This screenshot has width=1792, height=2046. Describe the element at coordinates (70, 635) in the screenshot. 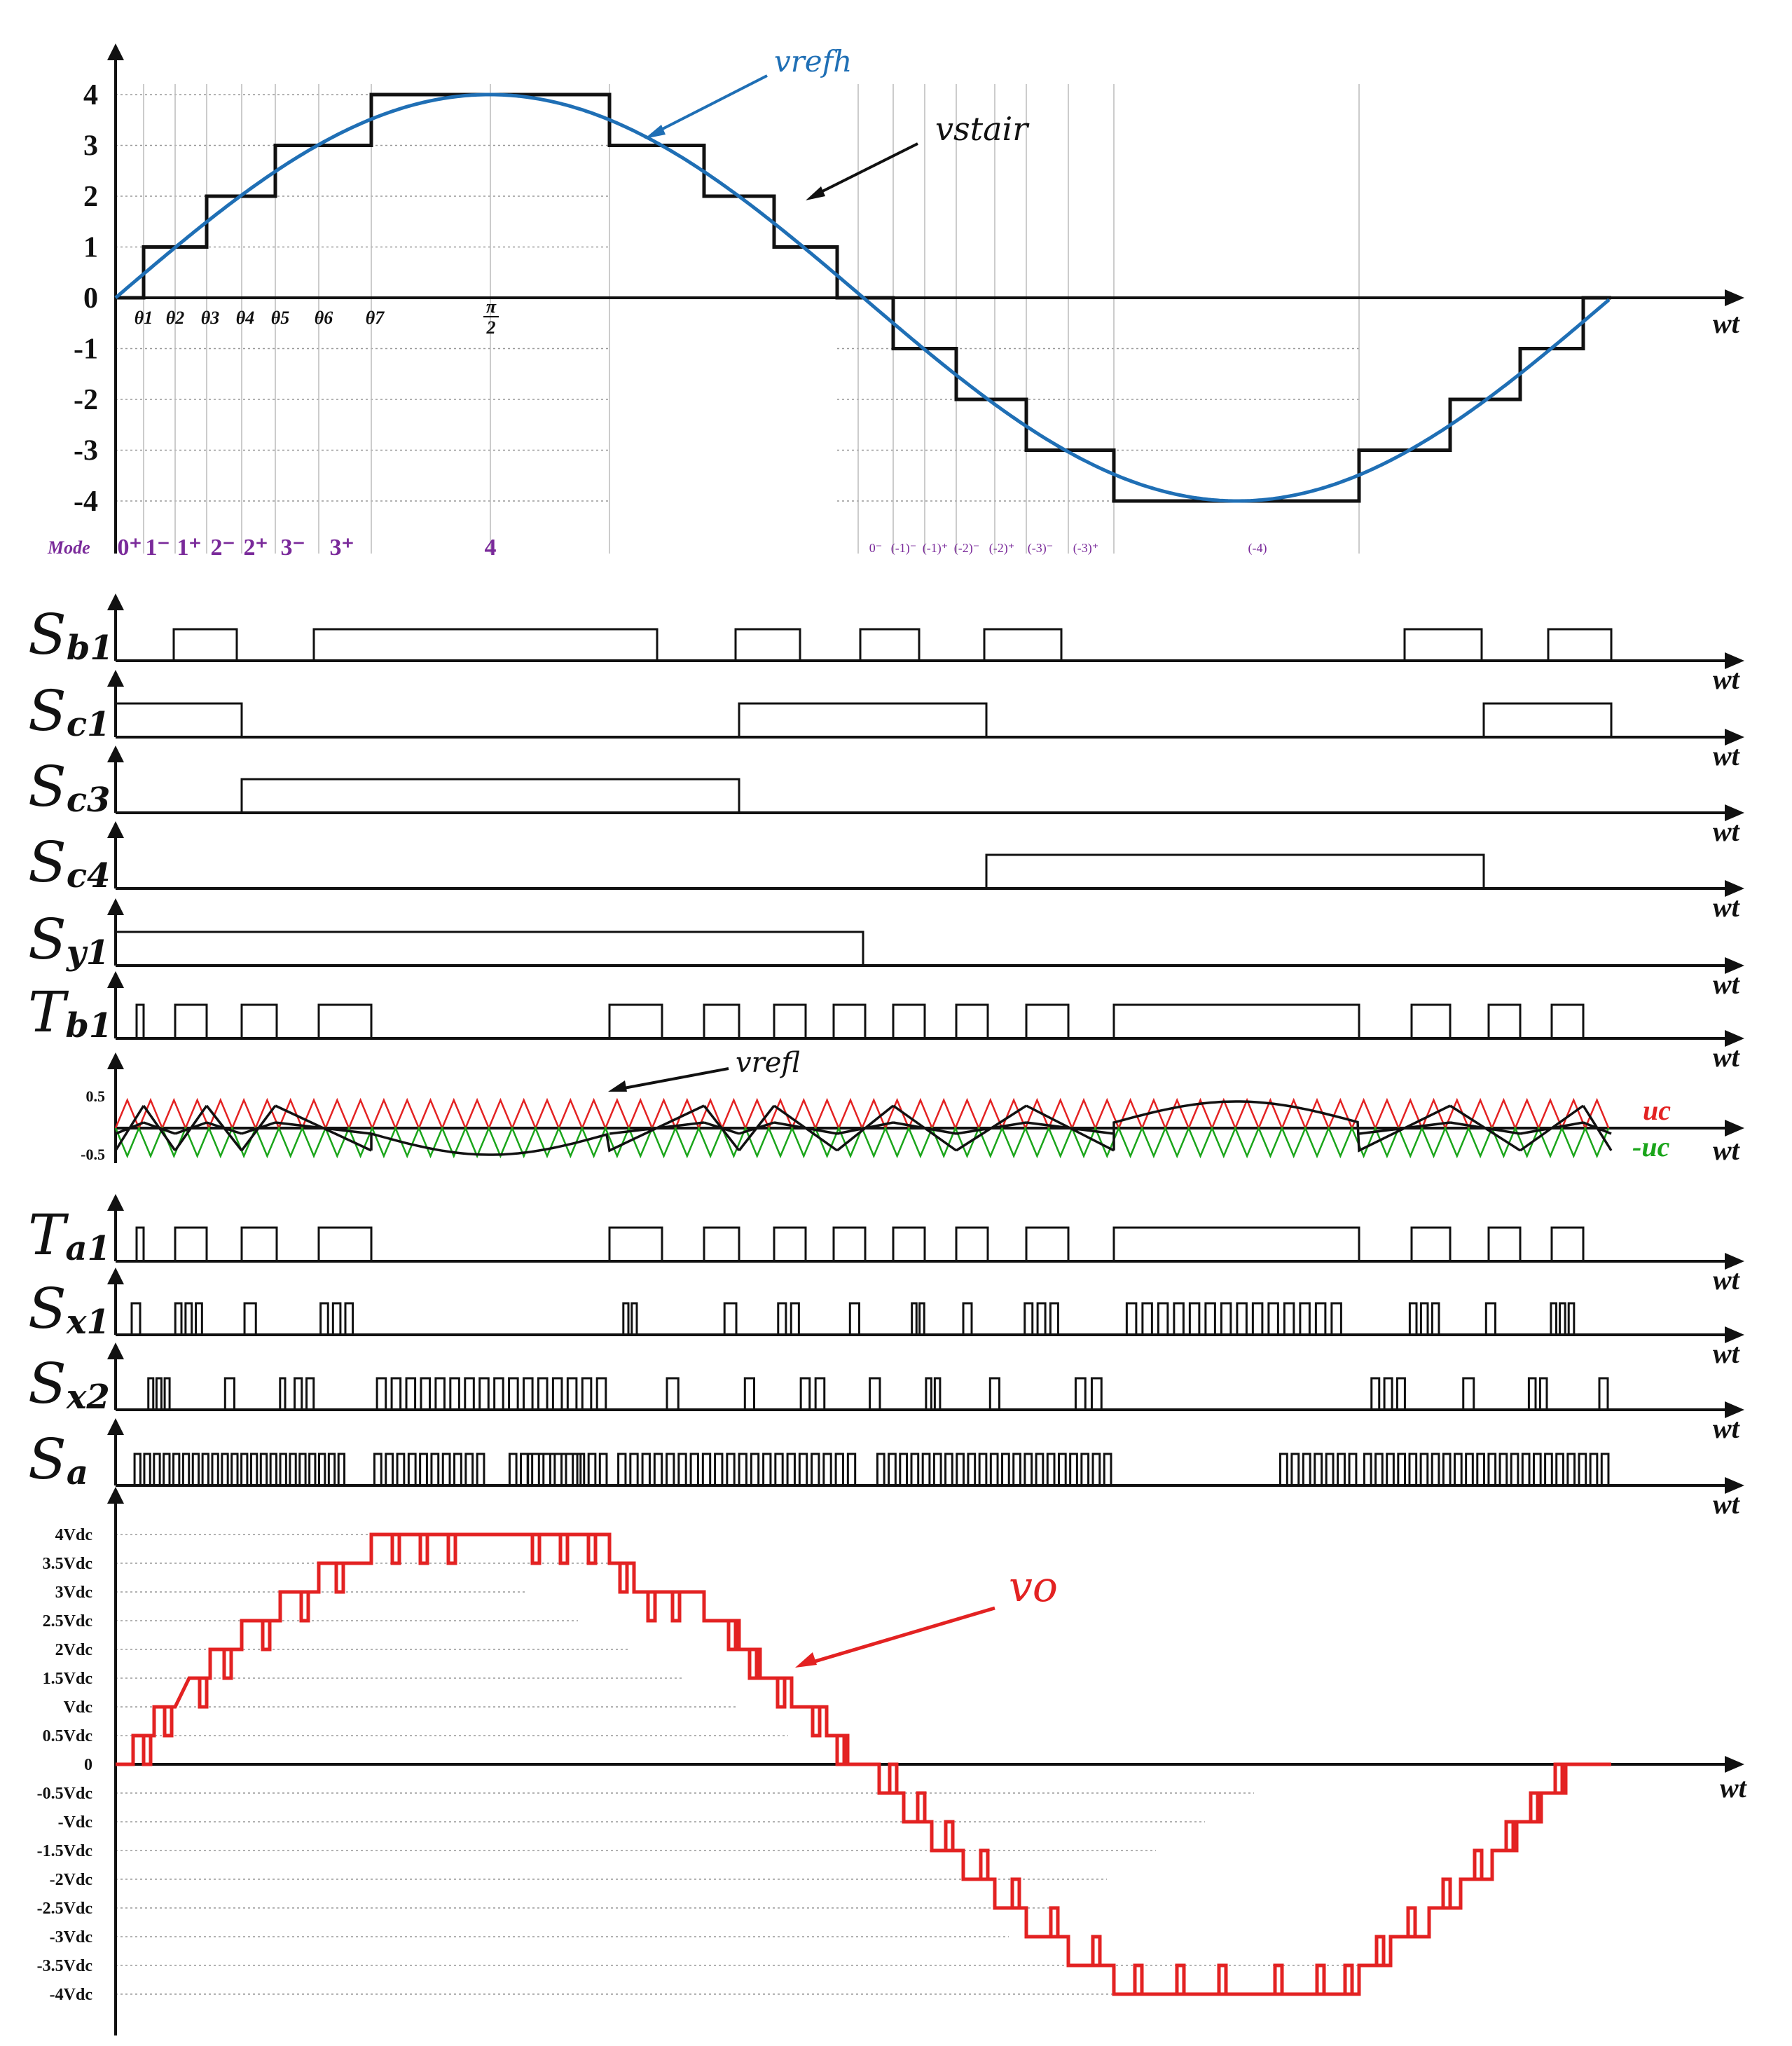

I see `signal-label-sb1: Sb1` at that location.